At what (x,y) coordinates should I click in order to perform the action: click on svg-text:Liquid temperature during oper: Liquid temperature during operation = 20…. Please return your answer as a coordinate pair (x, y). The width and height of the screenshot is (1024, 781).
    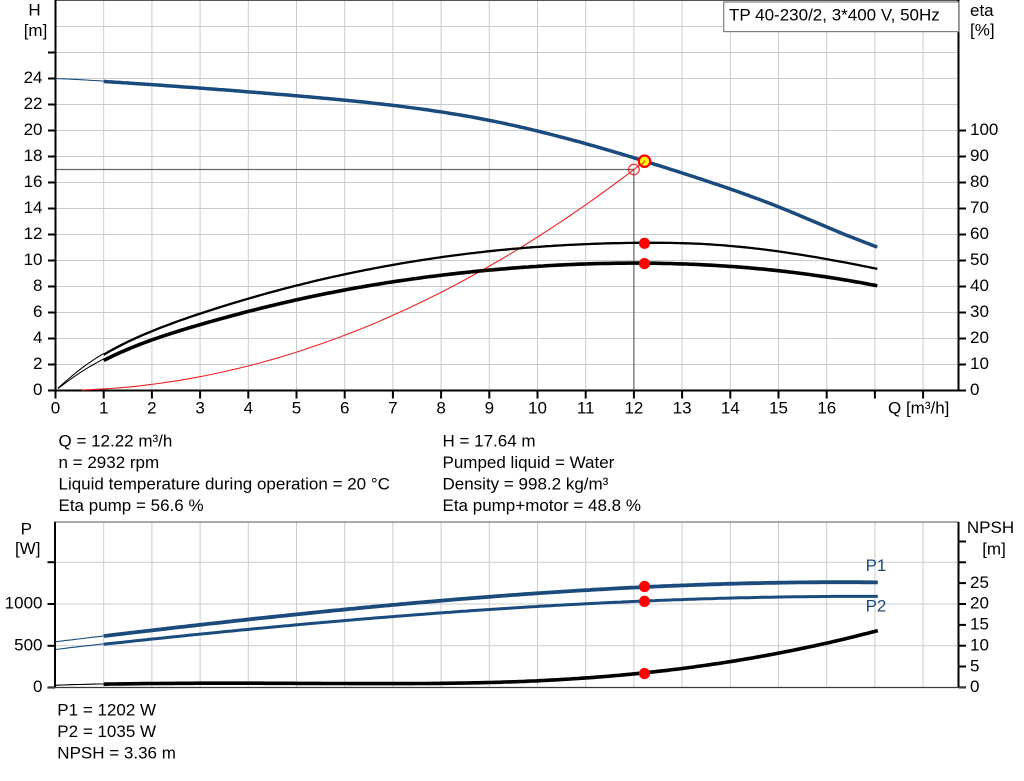
    Looking at the image, I should click on (224, 483).